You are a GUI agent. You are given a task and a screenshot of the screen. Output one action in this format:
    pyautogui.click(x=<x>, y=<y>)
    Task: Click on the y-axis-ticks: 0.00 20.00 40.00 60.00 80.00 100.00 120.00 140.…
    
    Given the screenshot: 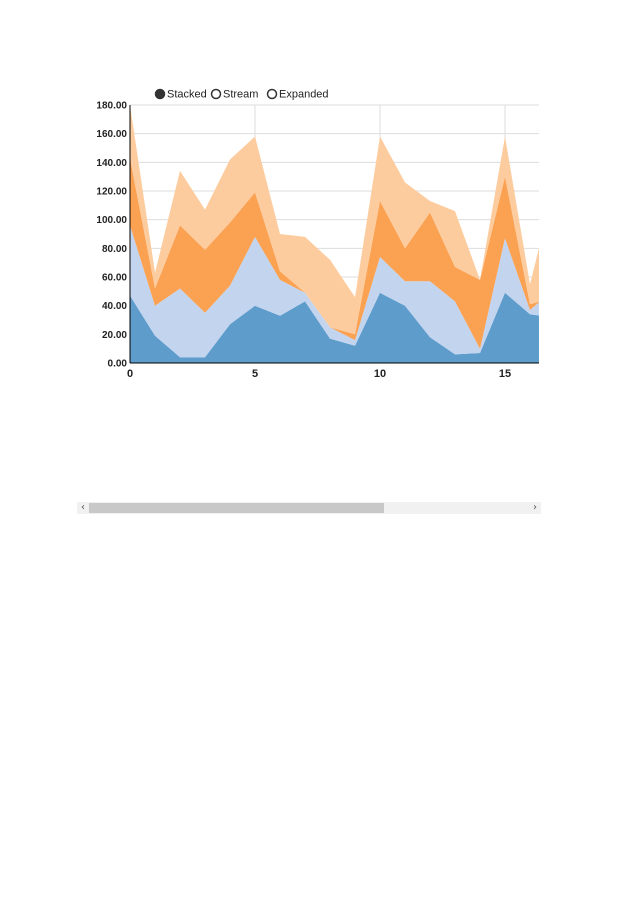 What is the action you would take?
    pyautogui.click(x=111, y=235)
    